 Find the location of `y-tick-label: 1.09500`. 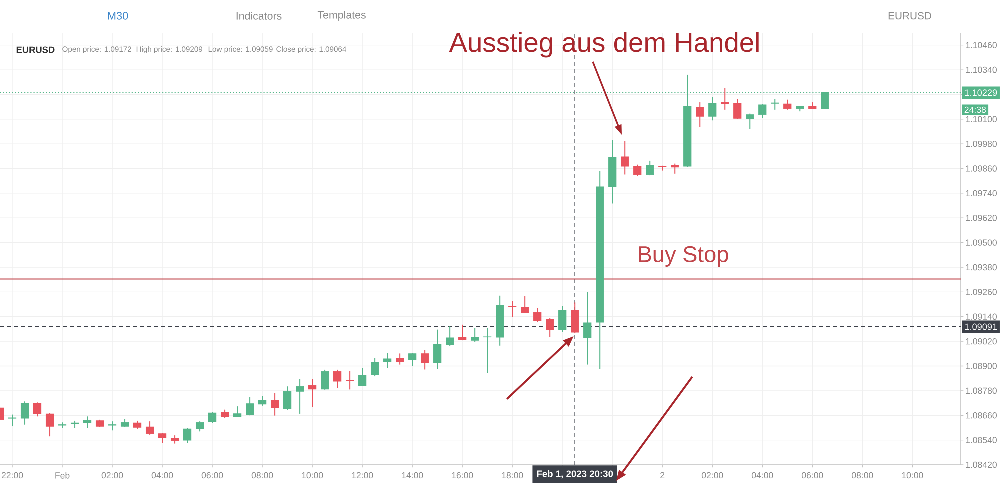

y-tick-label: 1.09500 is located at coordinates (981, 243).